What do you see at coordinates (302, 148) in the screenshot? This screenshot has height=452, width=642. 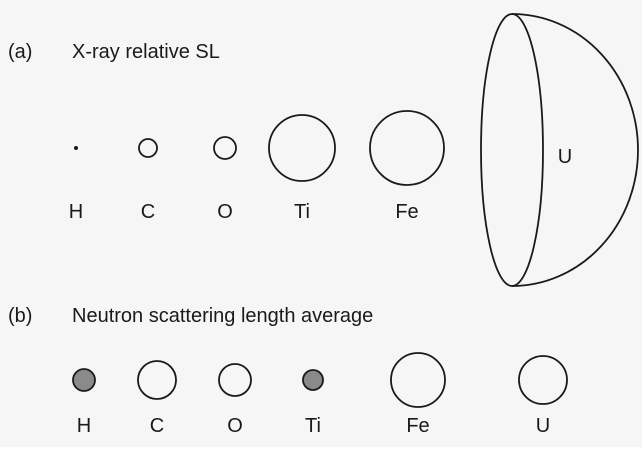 I see `xray-circle-ti` at bounding box center [302, 148].